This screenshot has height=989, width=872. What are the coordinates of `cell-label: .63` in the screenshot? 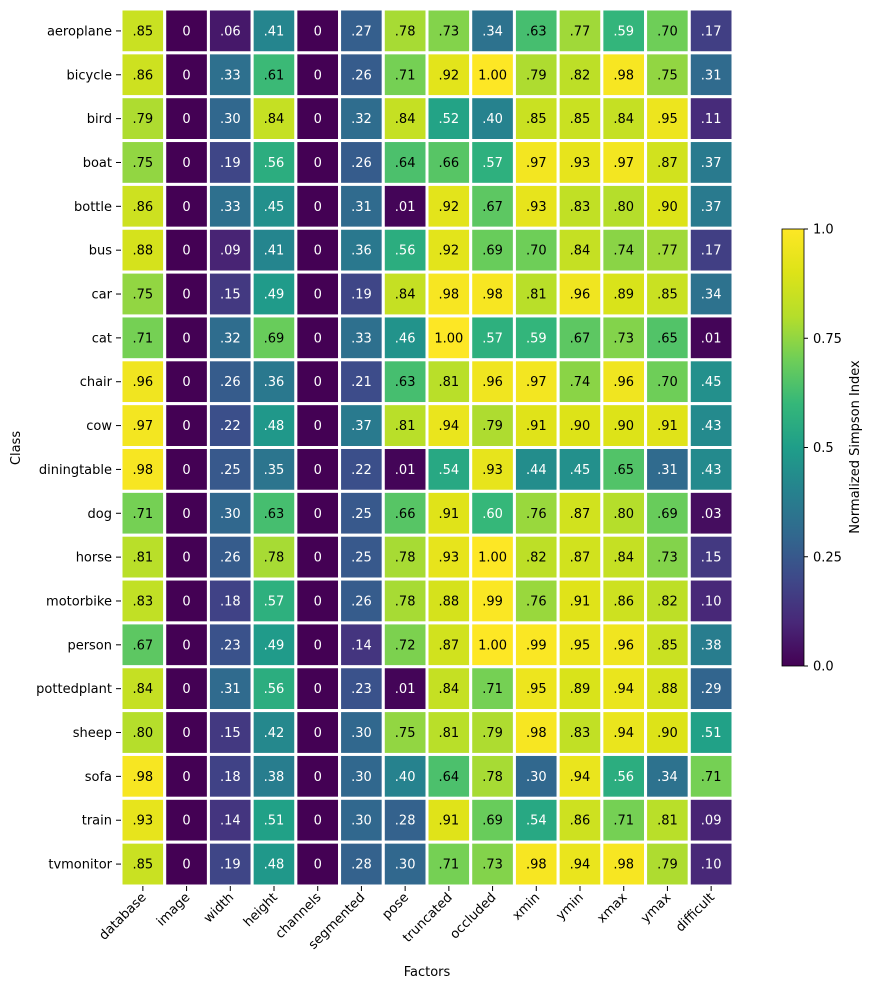 It's located at (274, 514).